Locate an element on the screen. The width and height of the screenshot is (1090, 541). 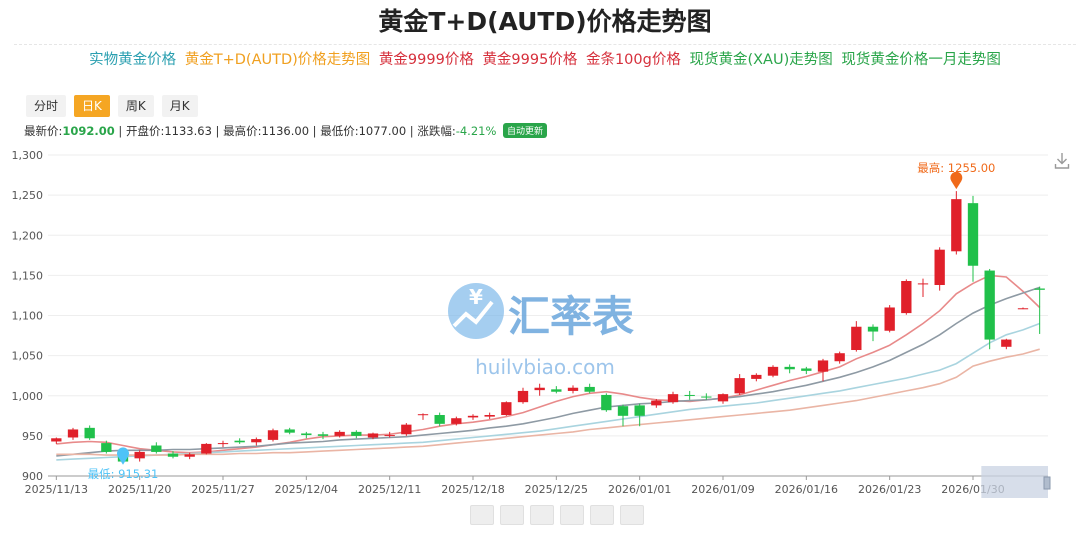
scrollbar-window is located at coordinates (1014, 482).